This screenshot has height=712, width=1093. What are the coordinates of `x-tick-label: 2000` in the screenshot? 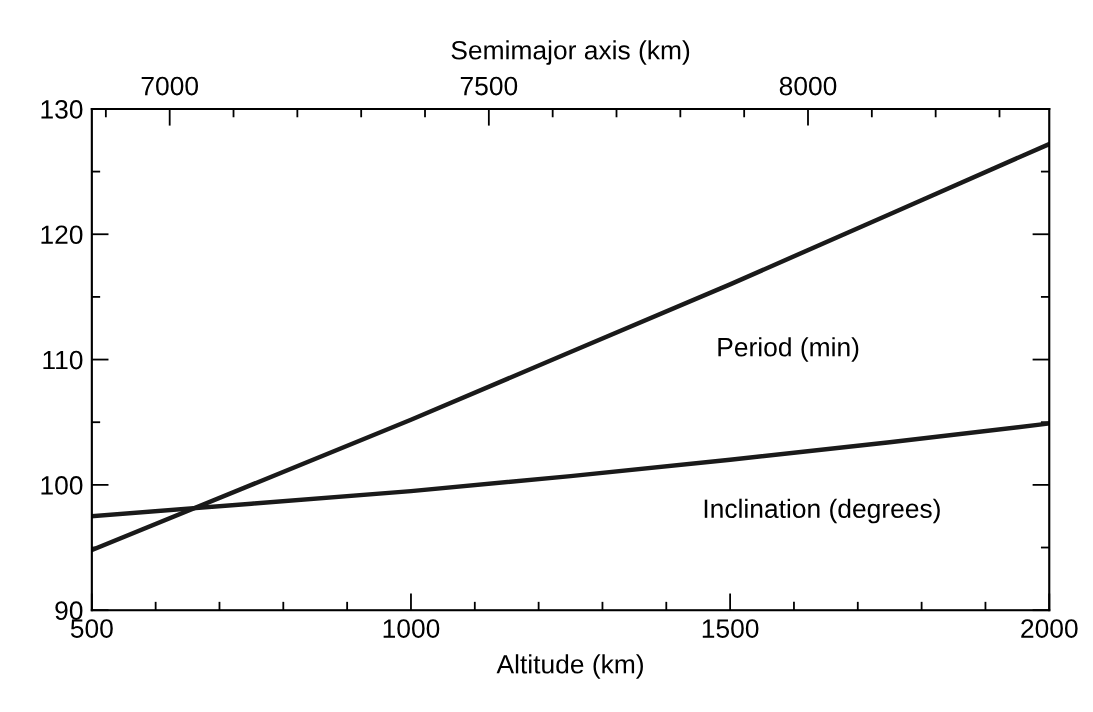 It's located at (1049, 628).